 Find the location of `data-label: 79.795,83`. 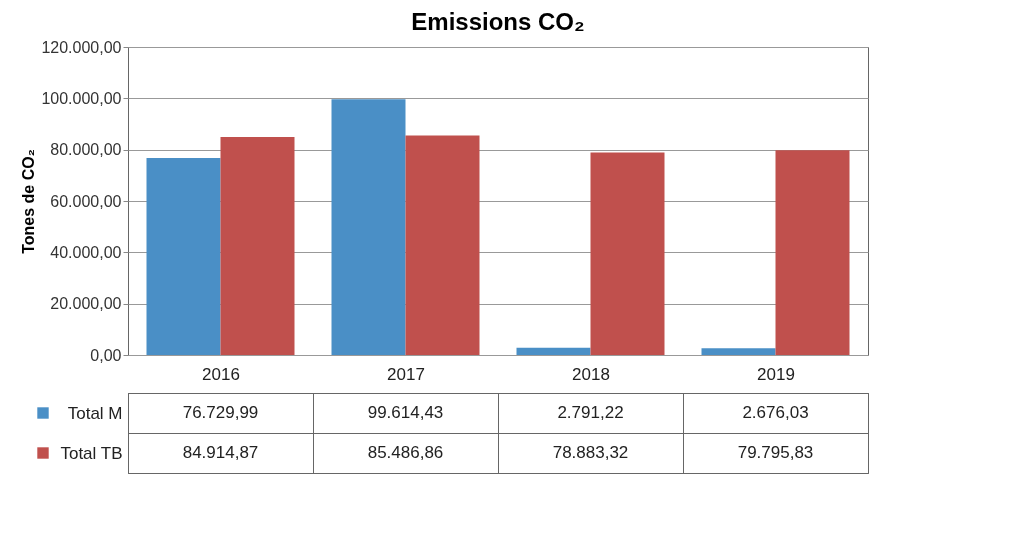

data-label: 79.795,83 is located at coordinates (775, 452).